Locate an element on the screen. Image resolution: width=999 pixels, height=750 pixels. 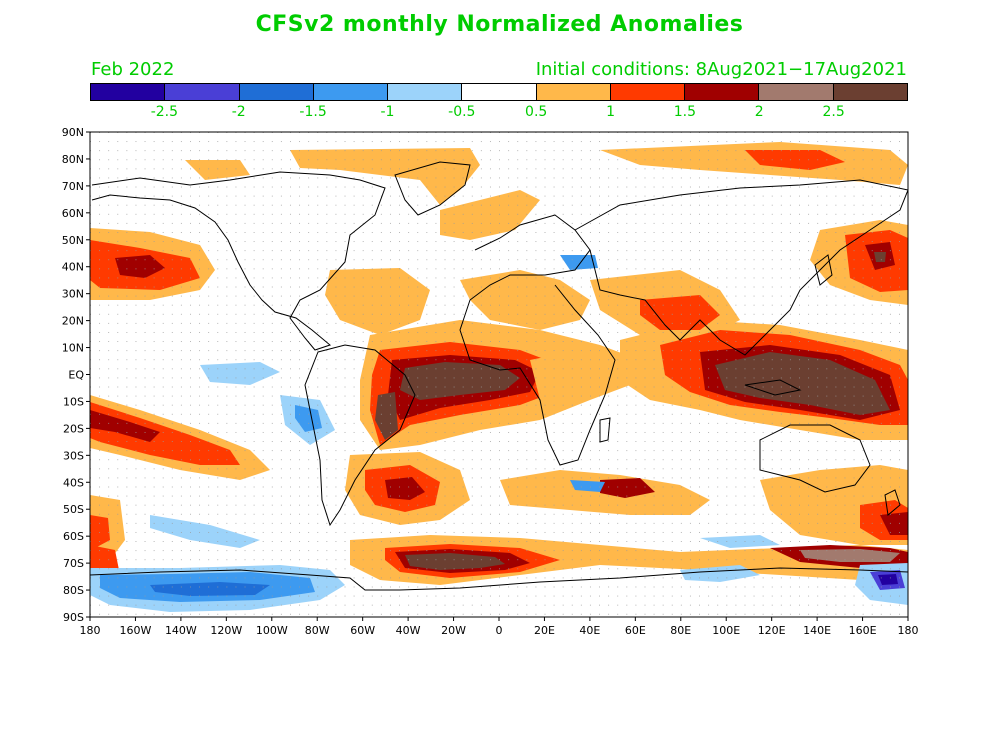
lon-label: 100W is located at coordinates (272, 630).